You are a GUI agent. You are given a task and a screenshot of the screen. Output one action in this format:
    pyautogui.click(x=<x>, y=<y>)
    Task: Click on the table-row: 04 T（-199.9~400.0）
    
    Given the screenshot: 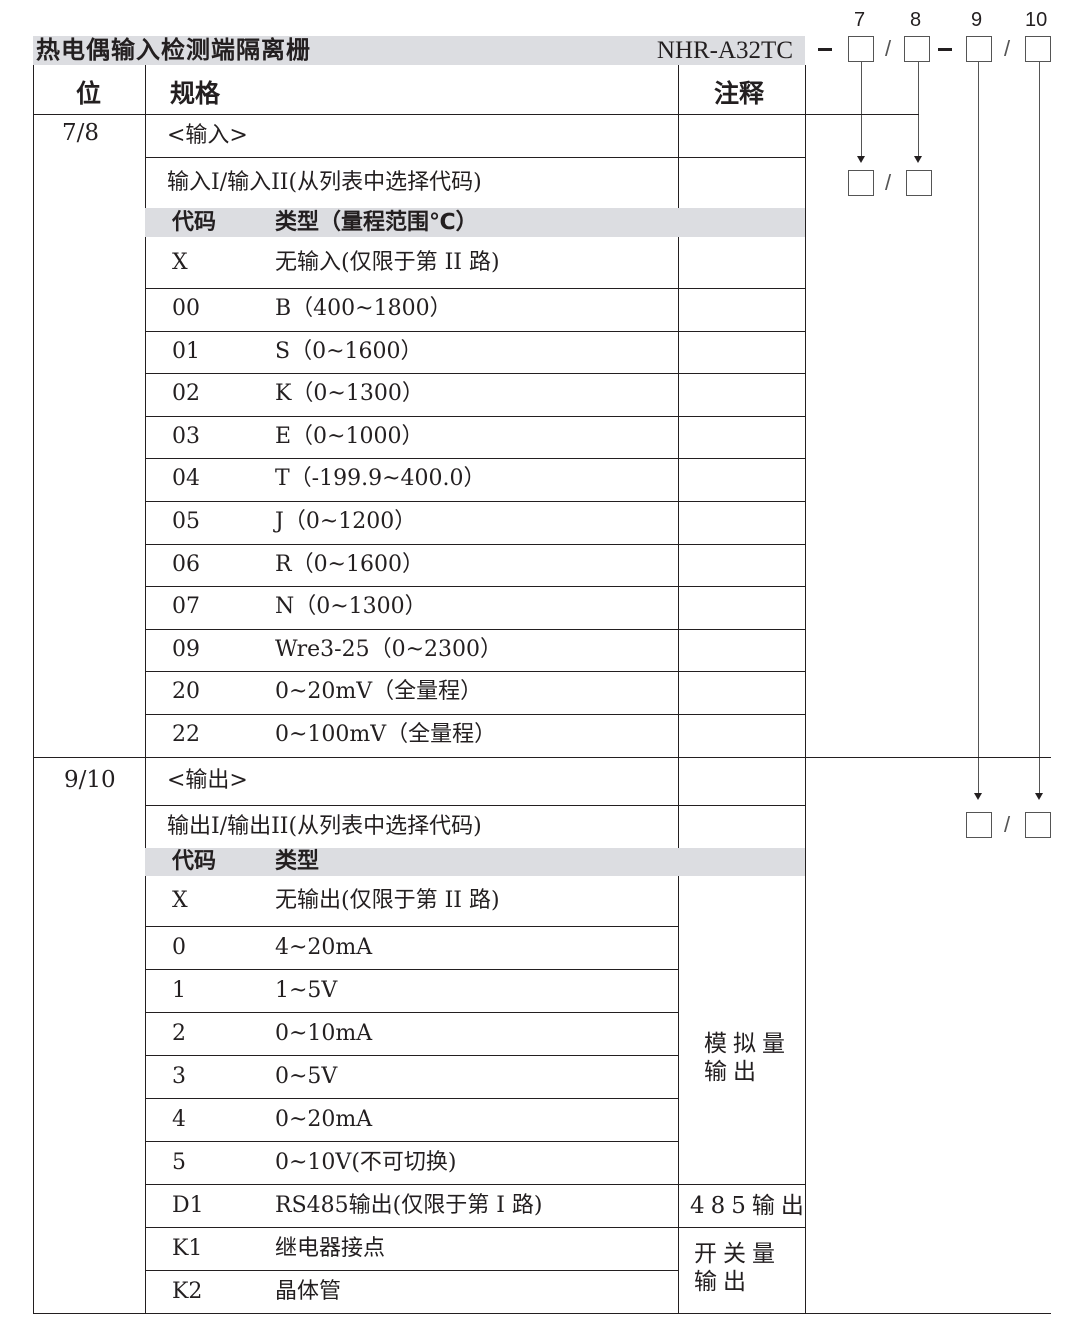 What is the action you would take?
    pyautogui.click(x=411, y=479)
    